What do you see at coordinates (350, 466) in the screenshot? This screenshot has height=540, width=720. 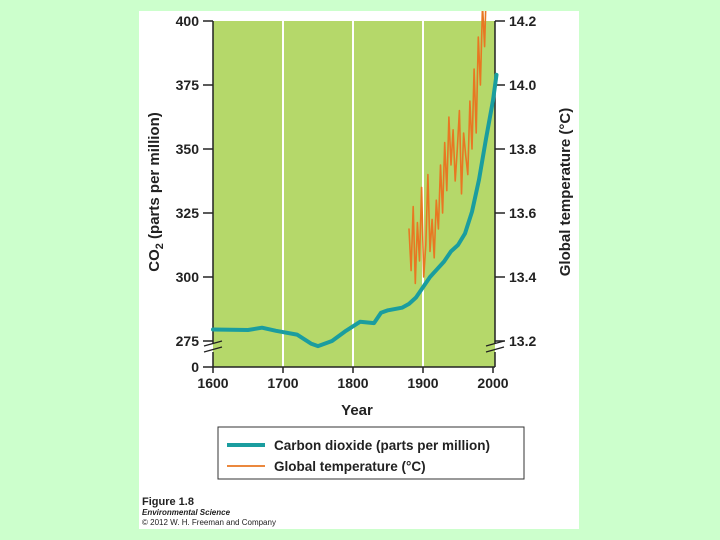 I see `legend-temp-label: Global temperature (°C)` at bounding box center [350, 466].